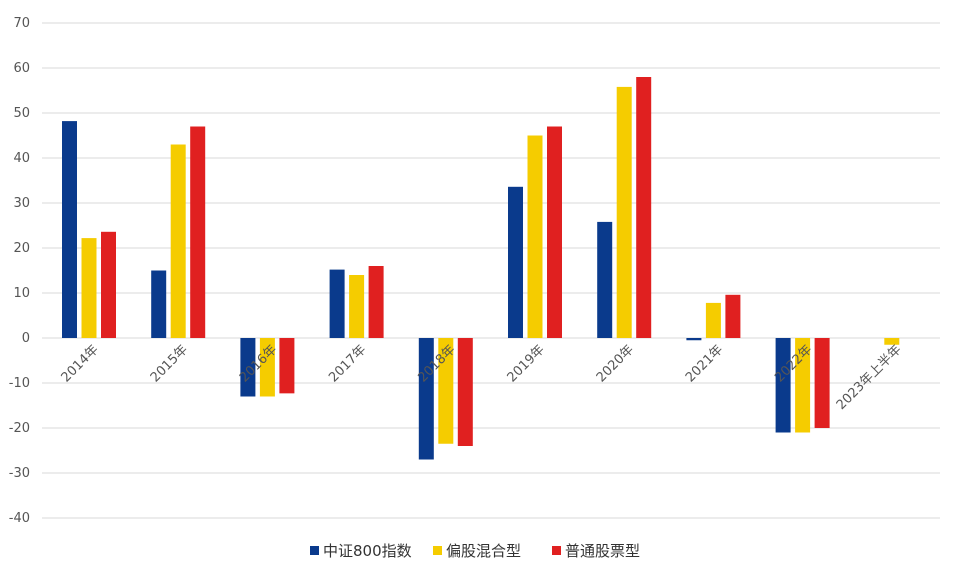 The image size is (960, 578). Describe the element at coordinates (19, 271) in the screenshot. I see `y-axis-tick-labels: -40 -30 -20 -10 0 10 20 30 40 50 60 70` at that location.